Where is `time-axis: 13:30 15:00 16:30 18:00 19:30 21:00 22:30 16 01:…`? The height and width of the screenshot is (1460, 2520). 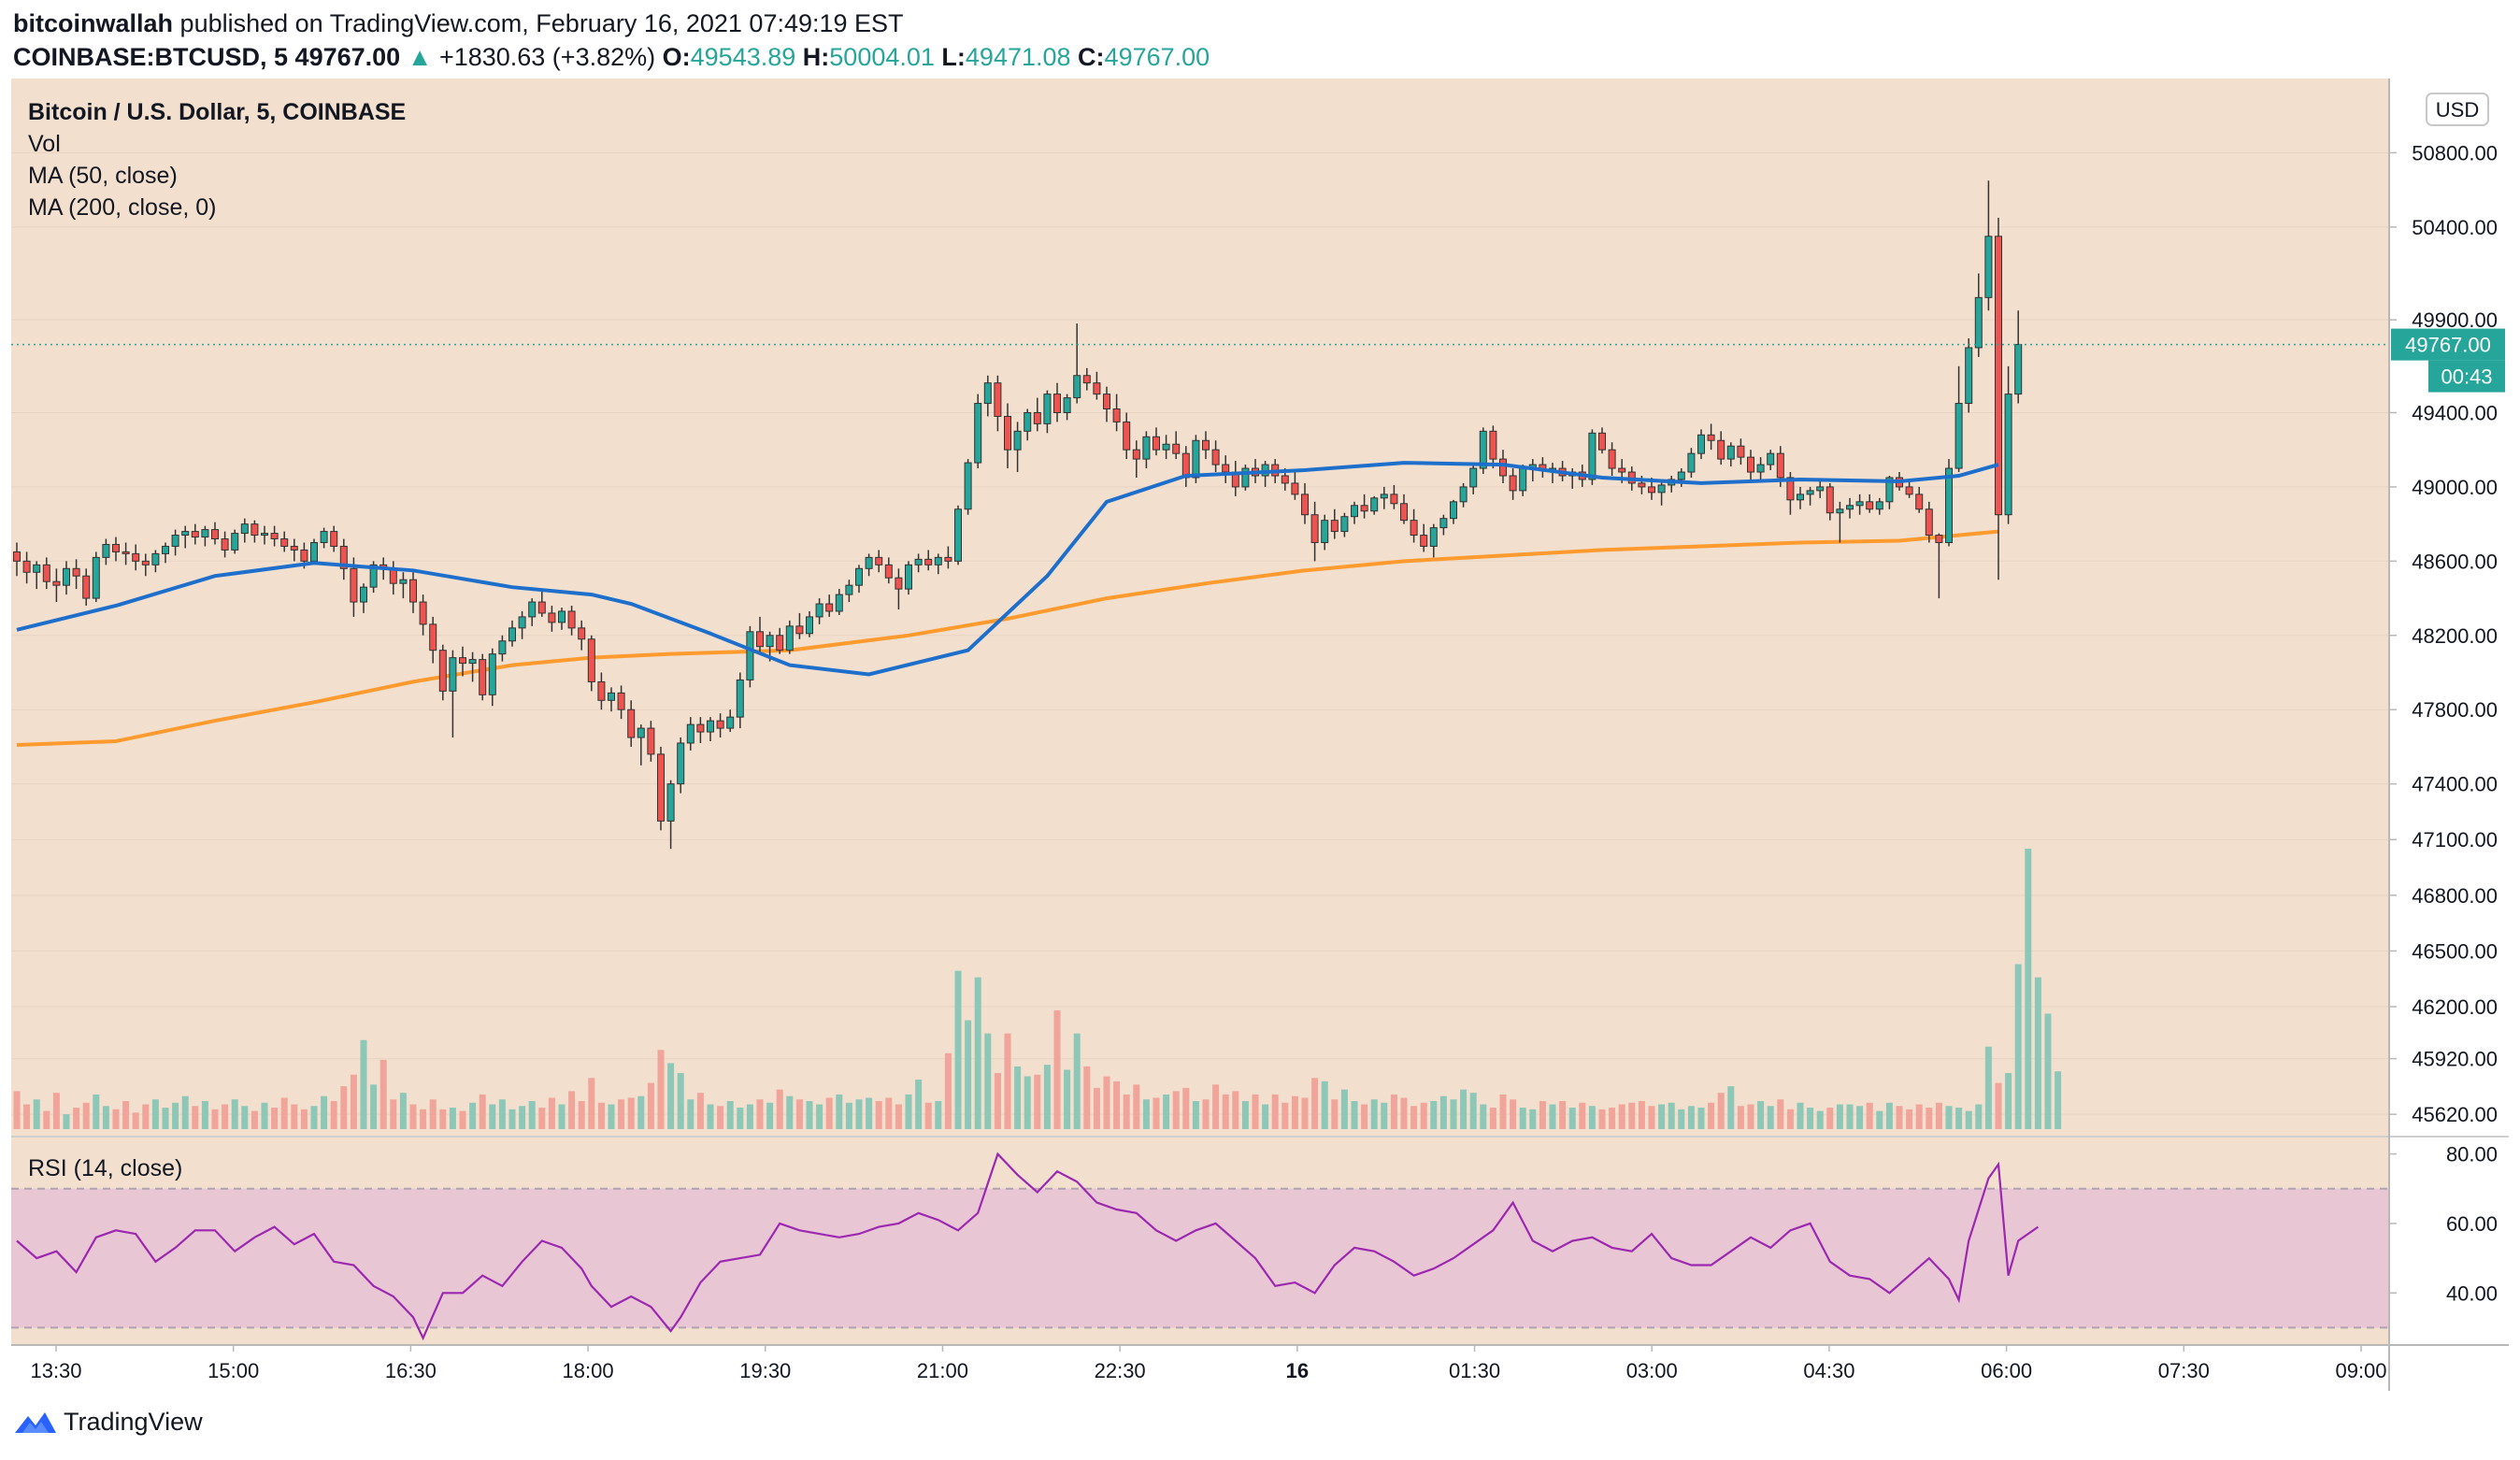
time-axis: 13:30 15:00 16:30 18:00 19:30 21:00 22:30 16 01:… is located at coordinates (1208, 1363).